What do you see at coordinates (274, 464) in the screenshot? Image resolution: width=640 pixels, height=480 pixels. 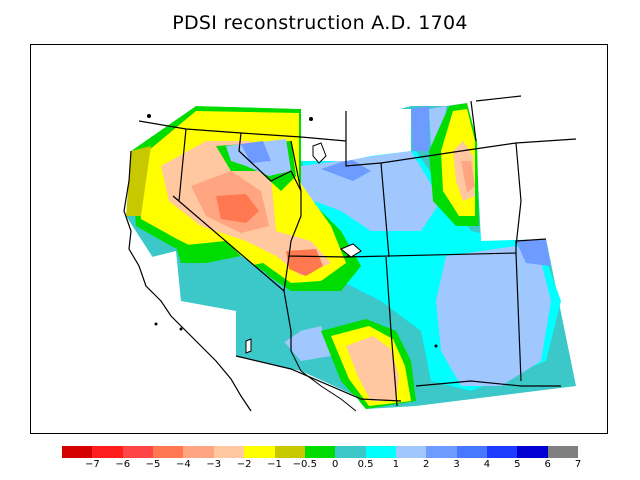 I see `legend-tick-label: −1` at bounding box center [274, 464].